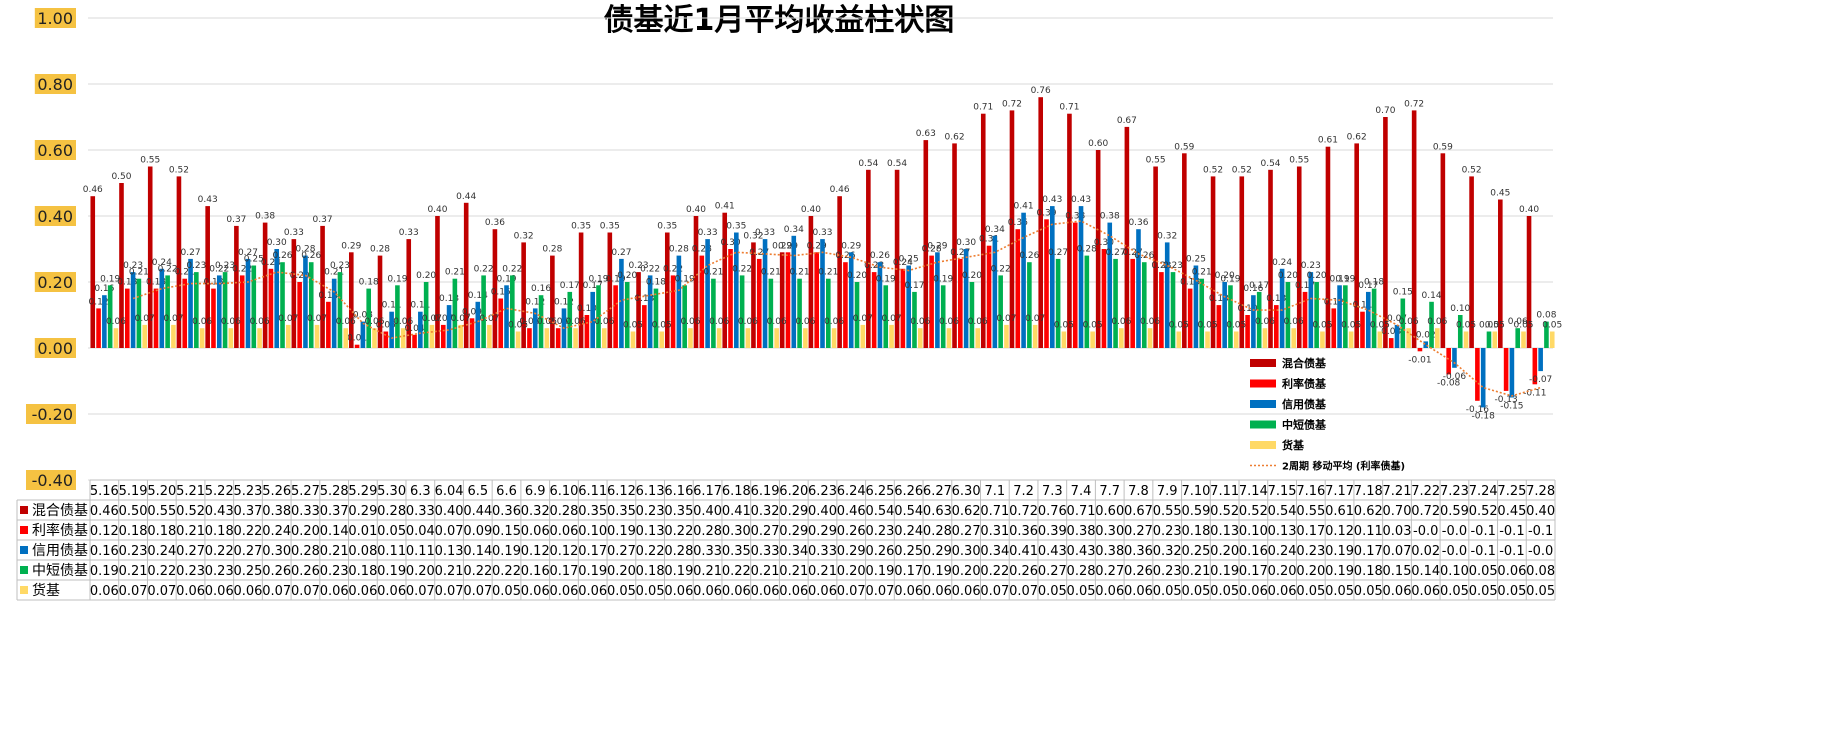 The width and height of the screenshot is (1845, 733). I want to click on table-category: 7.17, so click(1339, 491).